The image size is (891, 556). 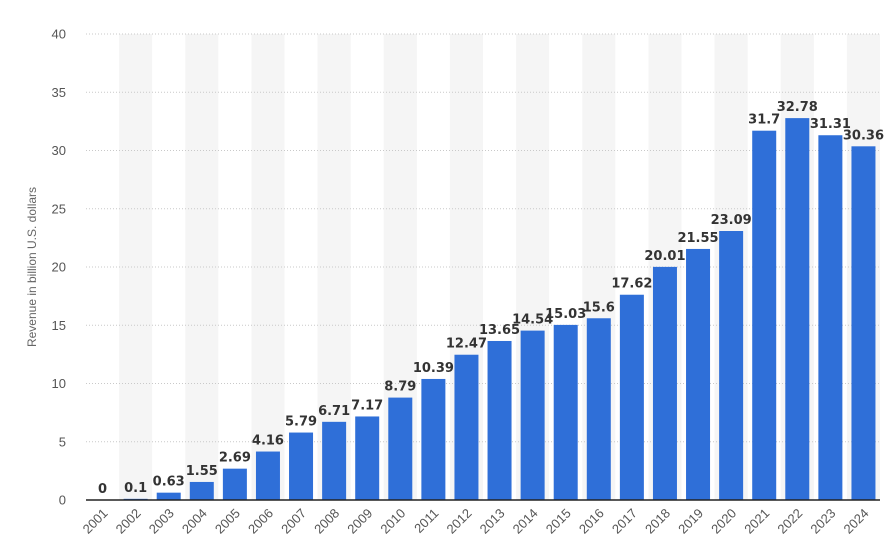 What do you see at coordinates (392, 521) in the screenshot?
I see `x-tick-label: 2010` at bounding box center [392, 521].